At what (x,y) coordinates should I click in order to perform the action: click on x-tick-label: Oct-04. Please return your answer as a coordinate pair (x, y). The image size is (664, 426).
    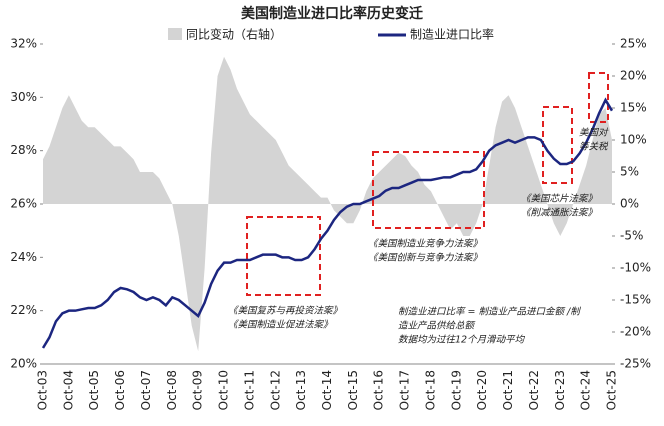
    Looking at the image, I should click on (68, 390).